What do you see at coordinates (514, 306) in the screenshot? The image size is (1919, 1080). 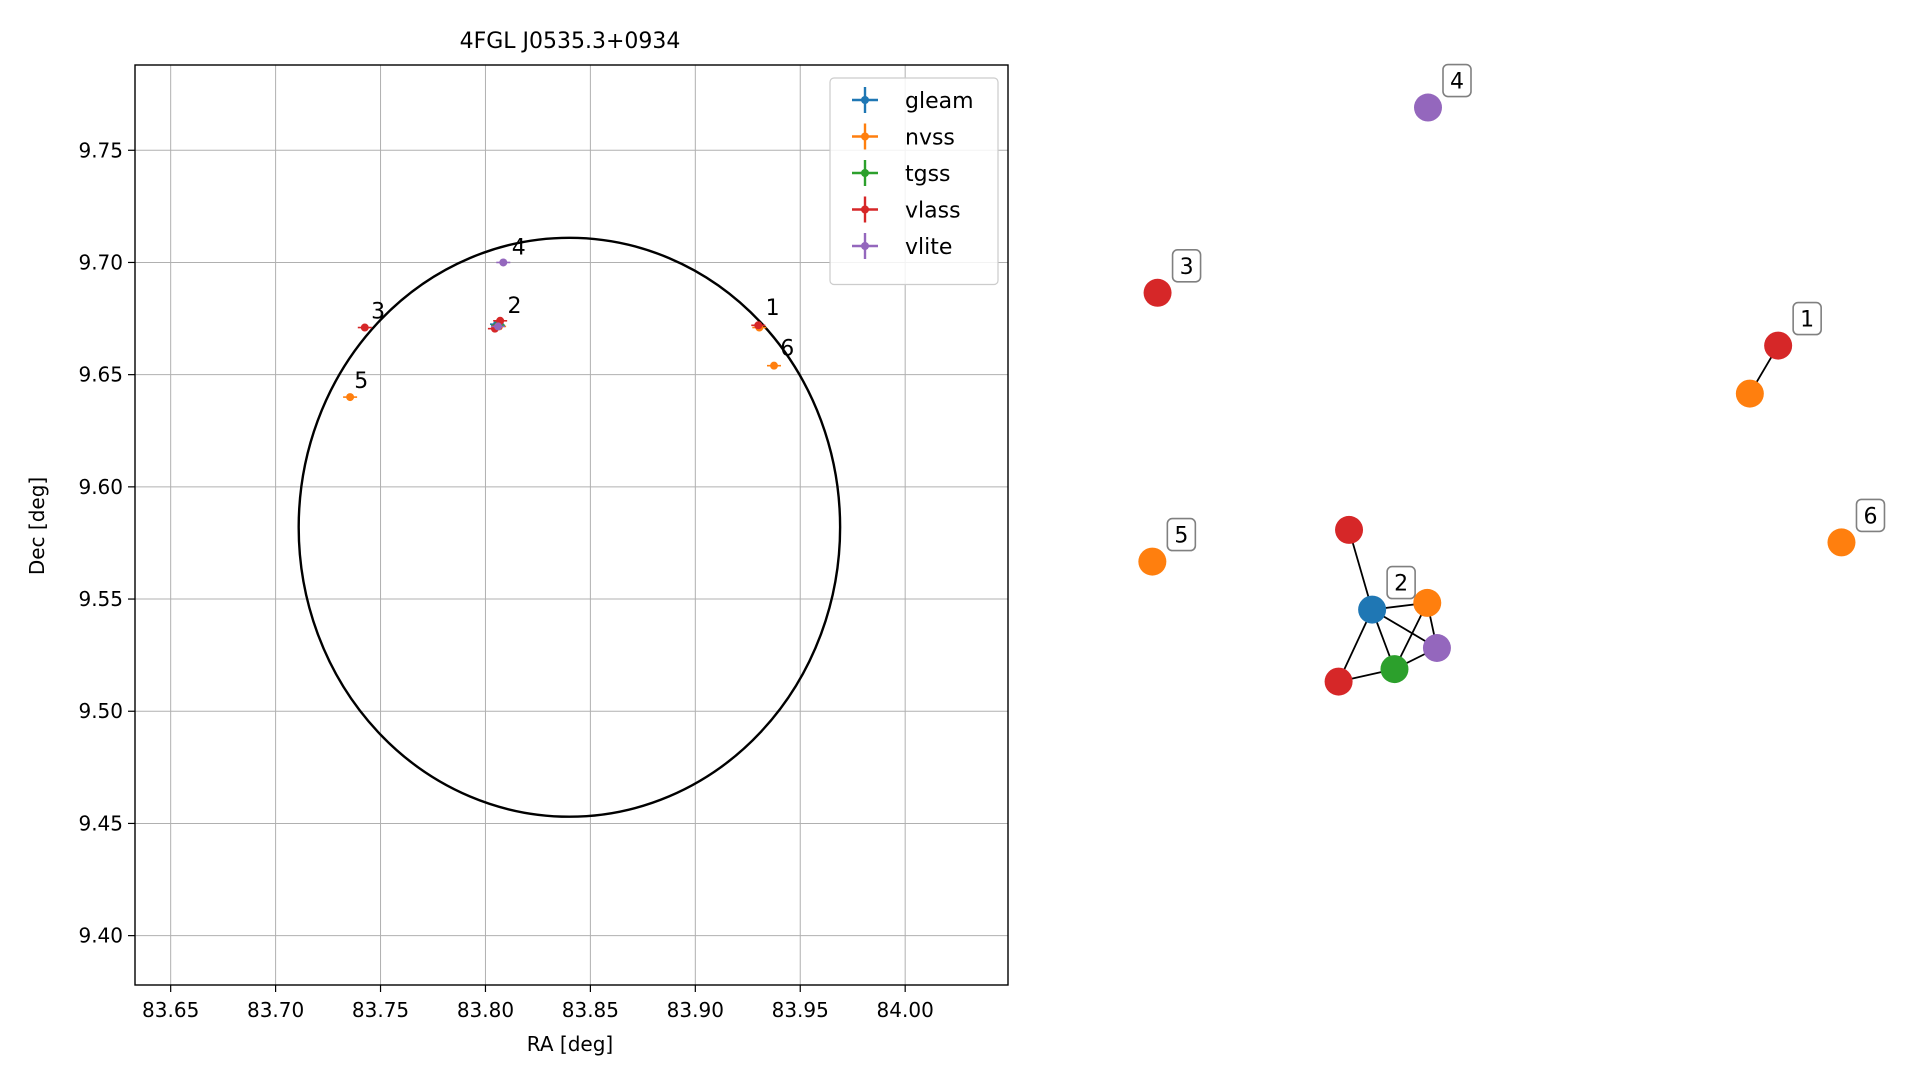 I see `annotation-label: 2` at bounding box center [514, 306].